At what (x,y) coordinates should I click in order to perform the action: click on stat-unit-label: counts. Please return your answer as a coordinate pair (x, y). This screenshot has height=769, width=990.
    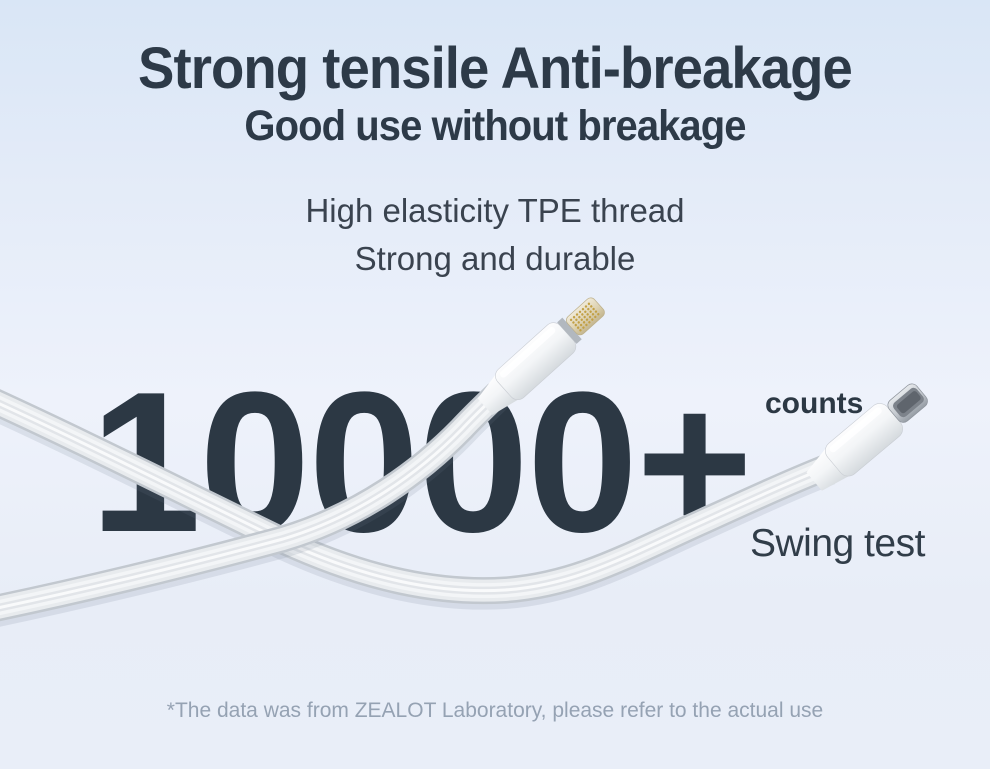
    Looking at the image, I should click on (814, 403).